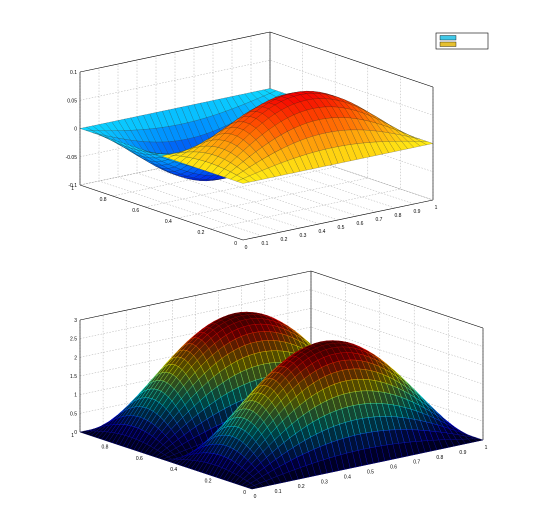 The width and height of the screenshot is (551, 514). Describe the element at coordinates (398, 216) in the screenshot. I see `plot1-t-tick-label: 0.8` at that location.